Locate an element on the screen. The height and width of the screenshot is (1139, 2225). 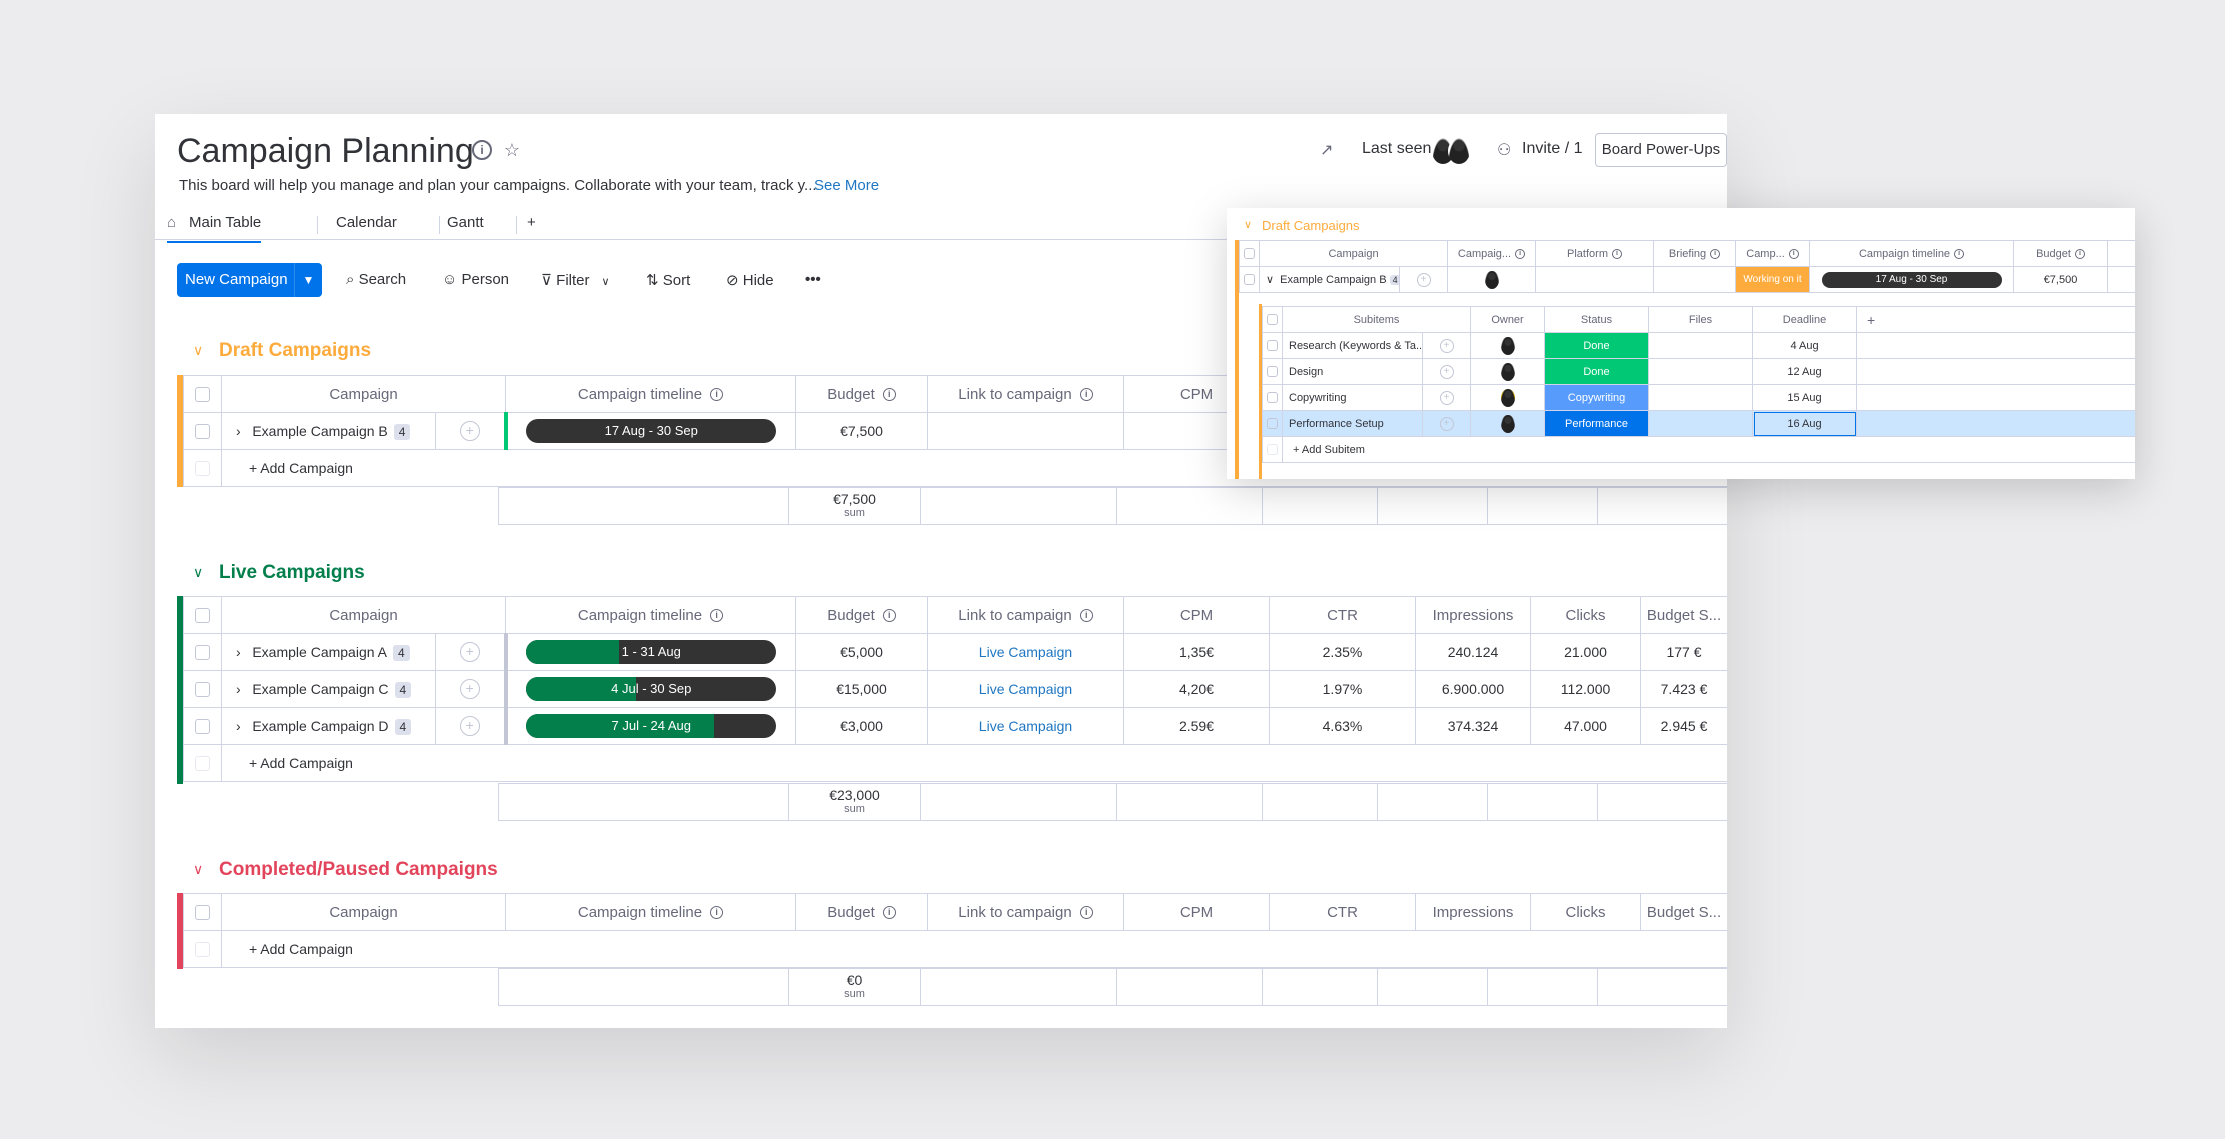
subitem-name-cell: Design is located at coordinates (1352, 371).